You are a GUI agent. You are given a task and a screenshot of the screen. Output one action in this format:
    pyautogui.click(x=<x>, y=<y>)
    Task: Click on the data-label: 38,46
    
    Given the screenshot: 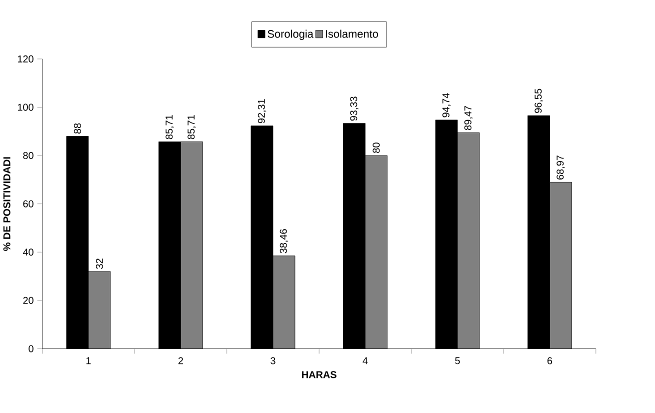 What is the action you would take?
    pyautogui.click(x=284, y=241)
    